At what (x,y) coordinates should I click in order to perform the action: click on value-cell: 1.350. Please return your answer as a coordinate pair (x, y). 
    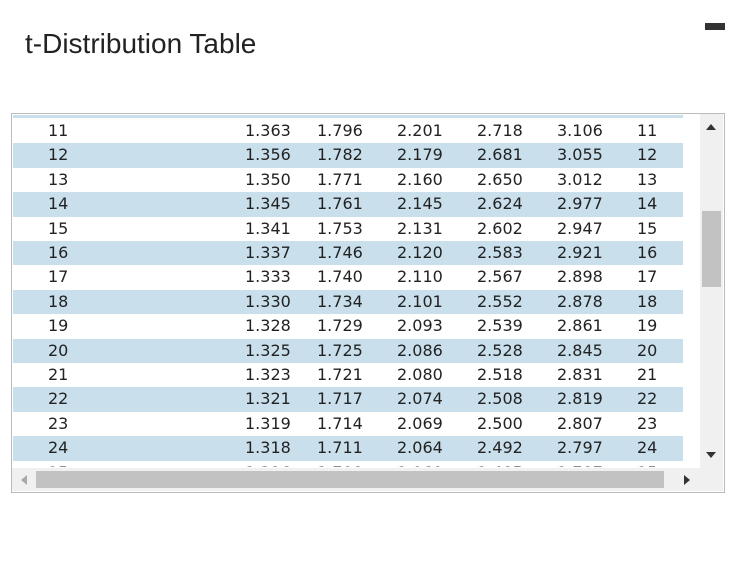
    Looking at the image, I should click on (268, 179).